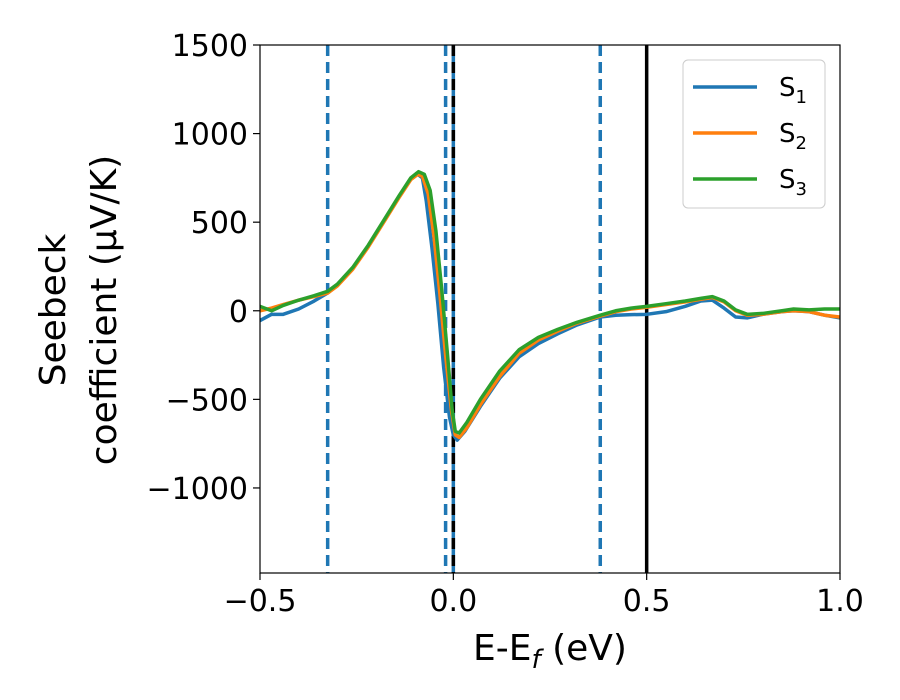 This screenshot has height=700, width=900. Describe the element at coordinates (260, 601) in the screenshot. I see `x-tick-label: −0.5` at that location.